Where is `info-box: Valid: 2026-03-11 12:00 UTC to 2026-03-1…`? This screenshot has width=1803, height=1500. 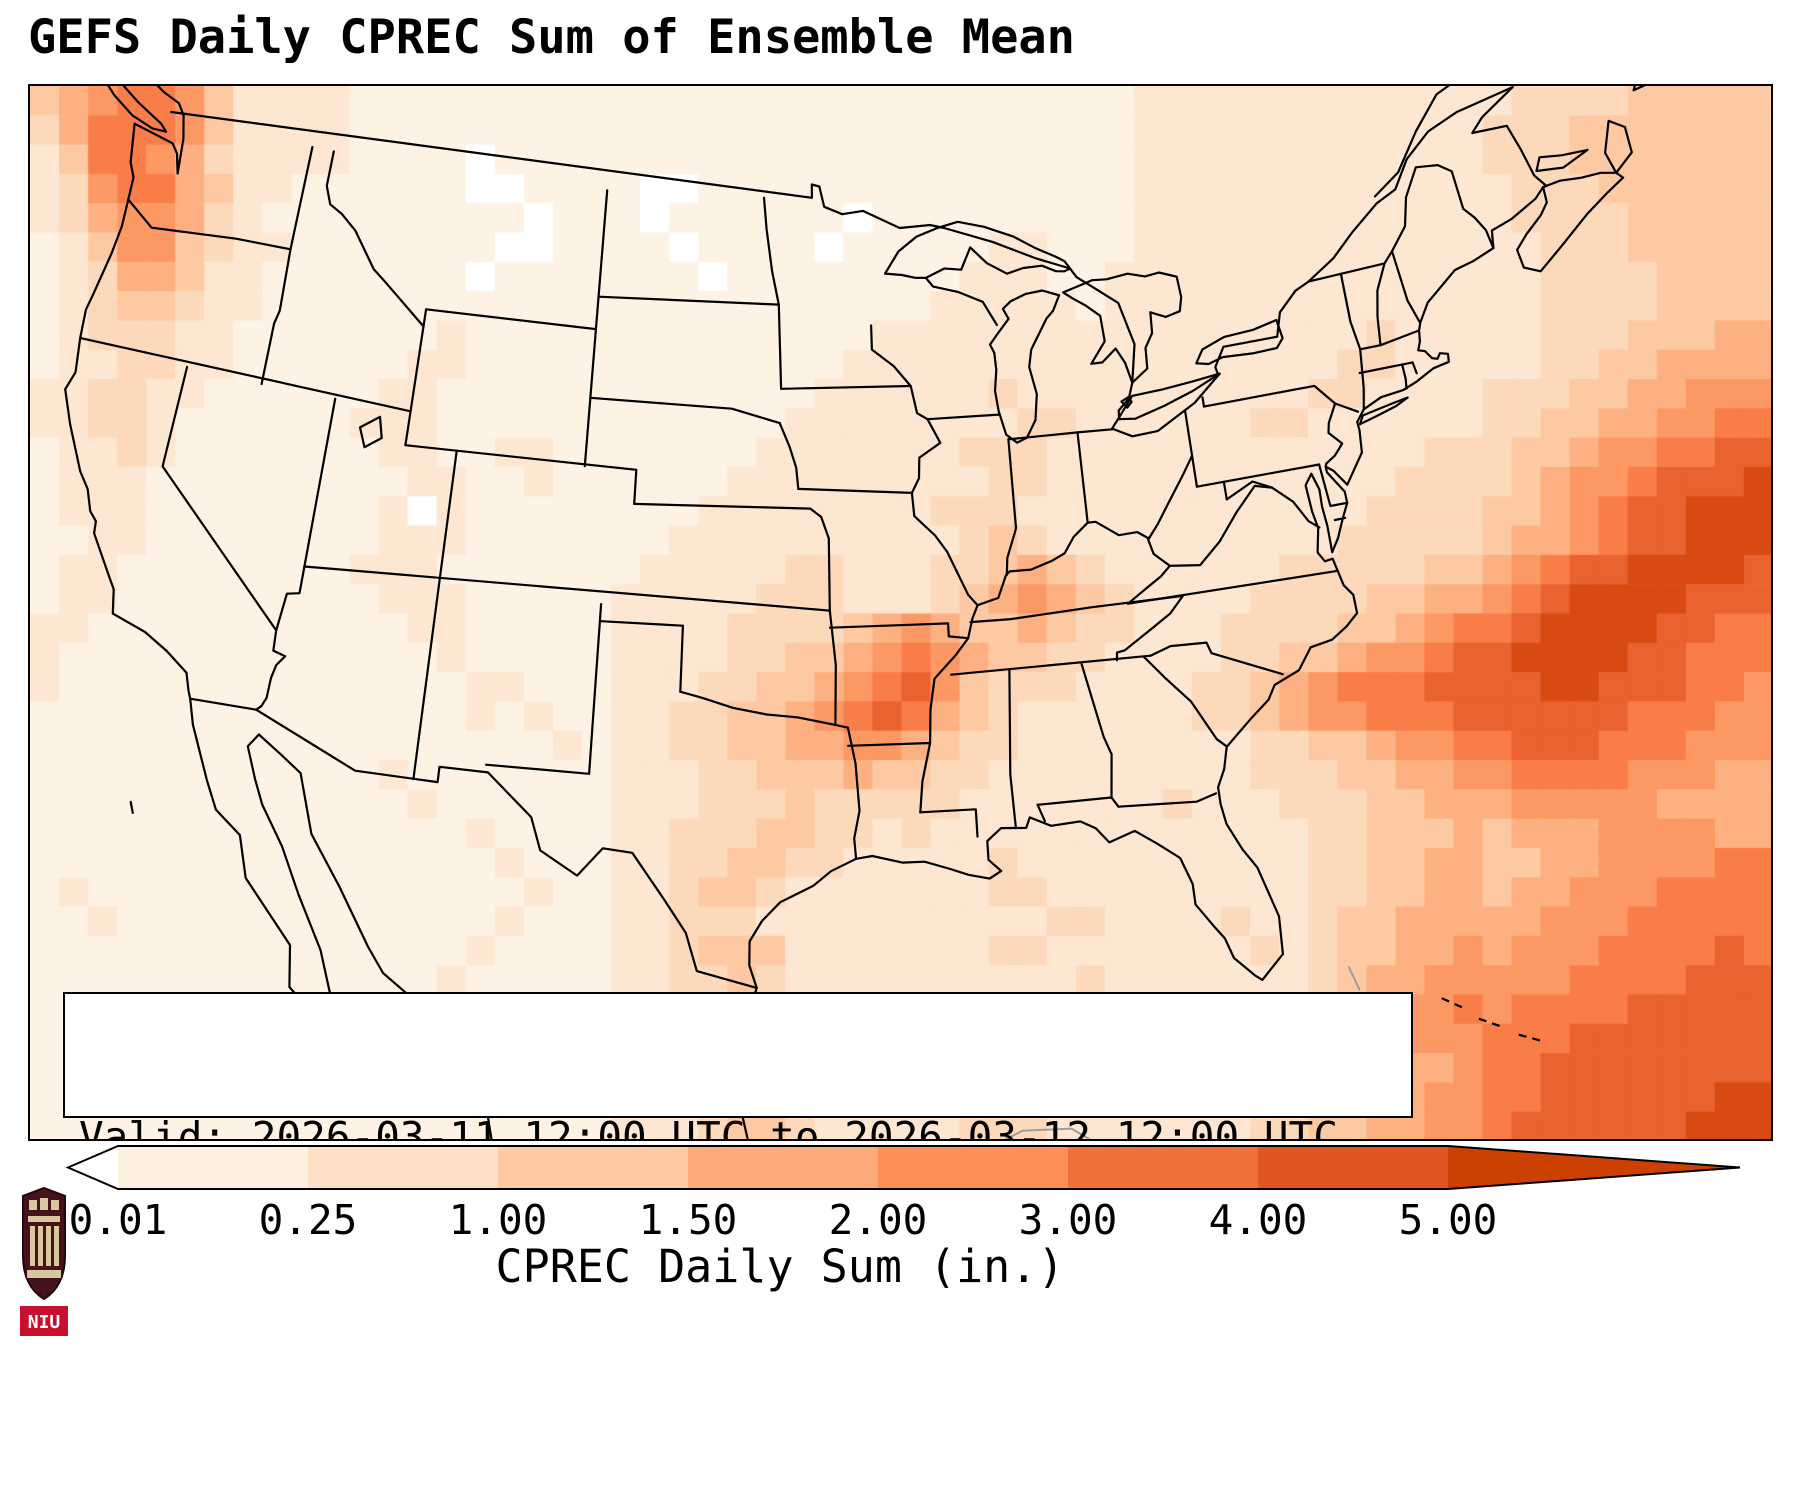
info-box: Valid: 2026-03-11 12:00 UTC to 2026-03-1… is located at coordinates (738, 1065).